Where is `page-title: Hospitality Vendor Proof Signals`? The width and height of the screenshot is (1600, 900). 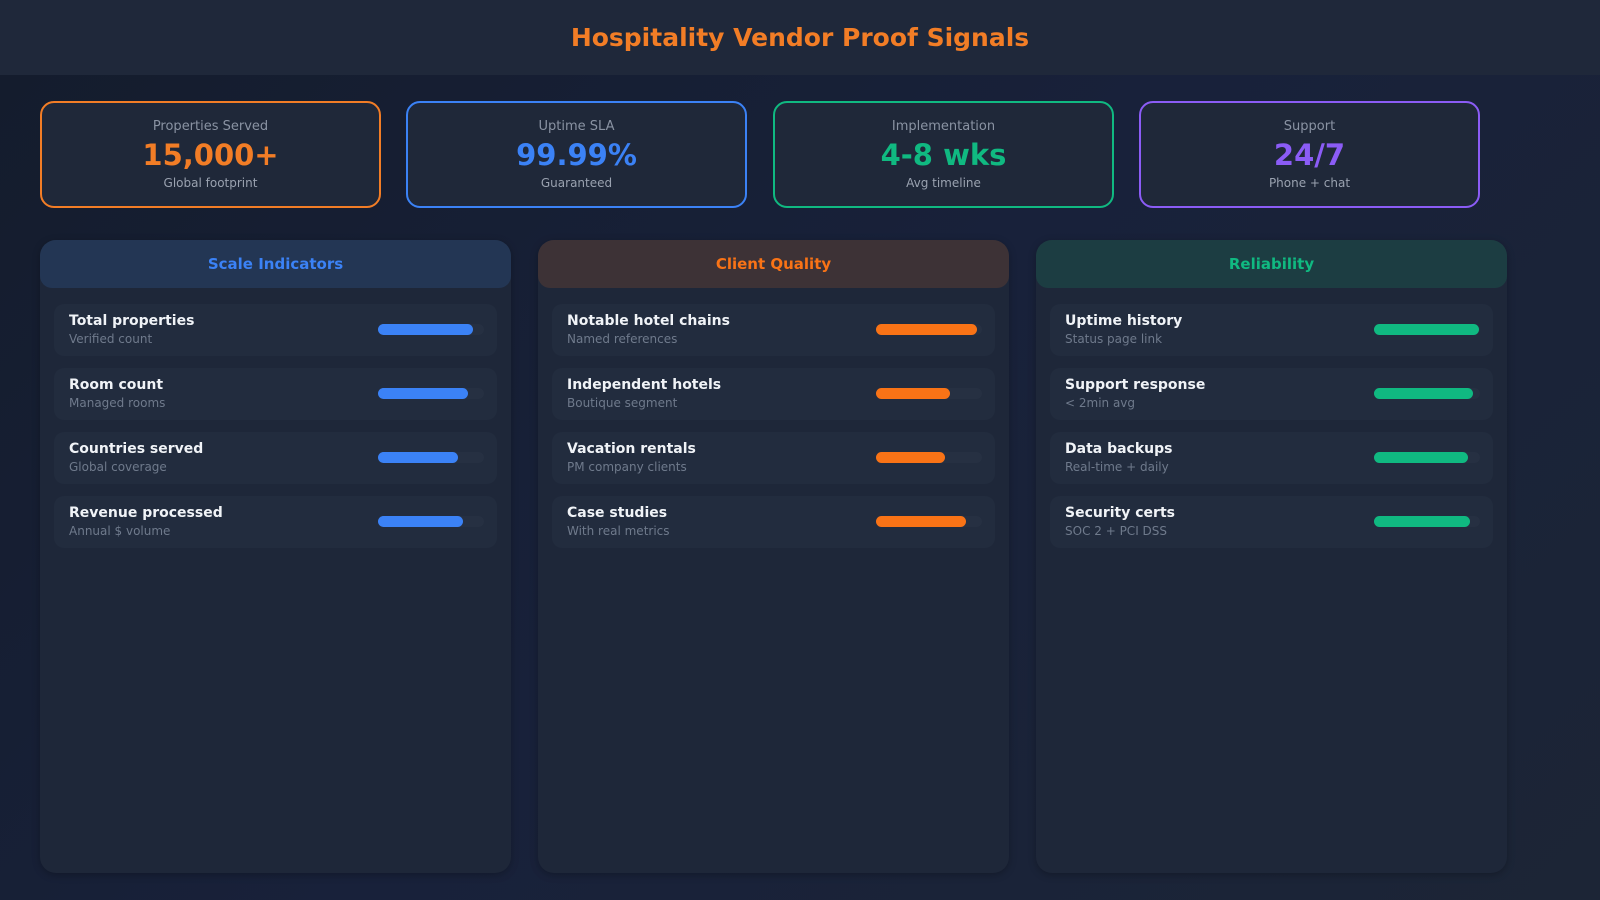
page-title: Hospitality Vendor Proof Signals is located at coordinates (800, 37).